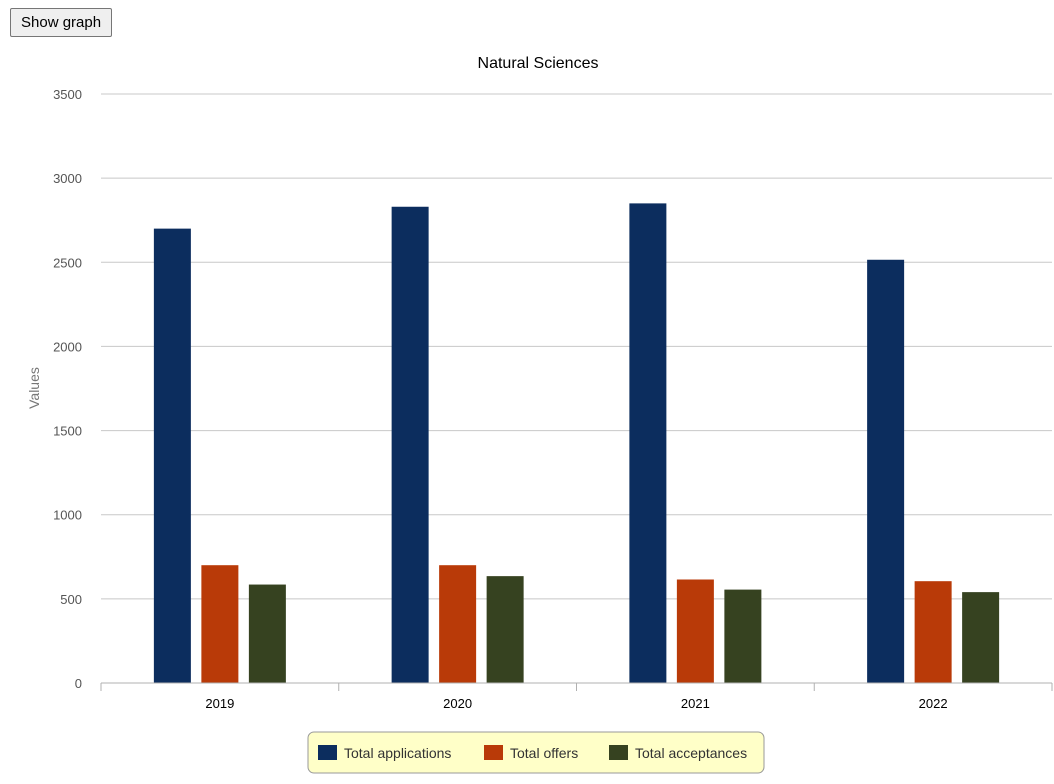 The height and width of the screenshot is (784, 1054). Describe the element at coordinates (67, 94) in the screenshot. I see `y-tick-label: 3500` at that location.